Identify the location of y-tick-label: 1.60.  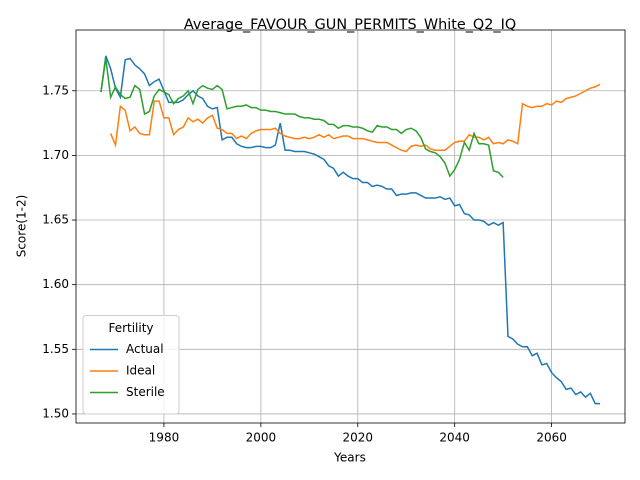
(55, 284).